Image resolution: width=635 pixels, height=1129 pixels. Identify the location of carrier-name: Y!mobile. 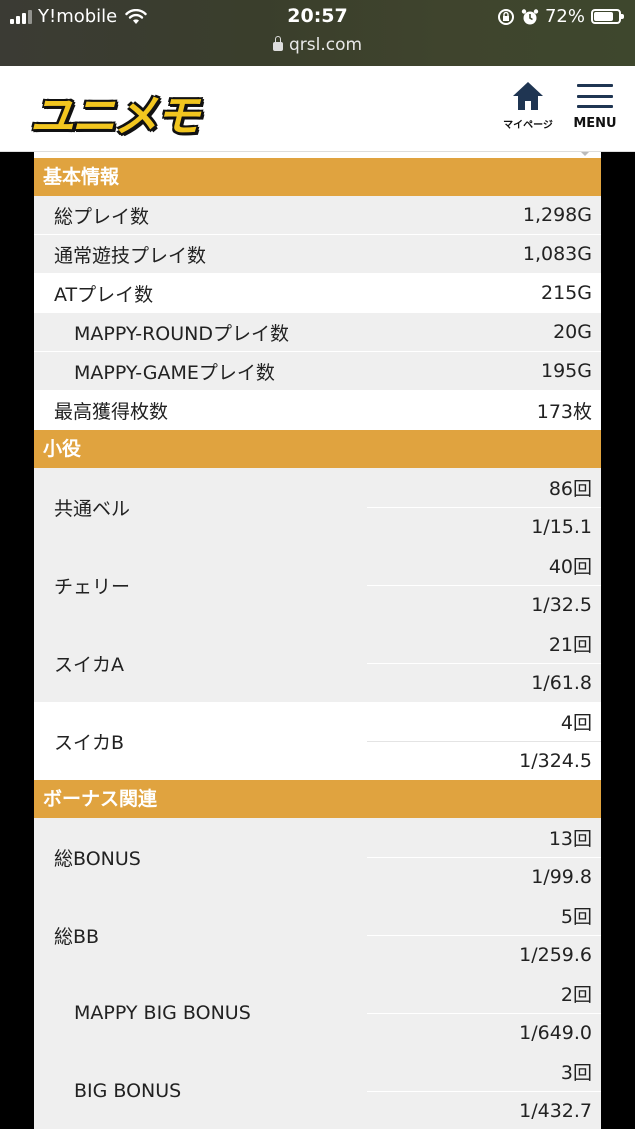
(78, 16).